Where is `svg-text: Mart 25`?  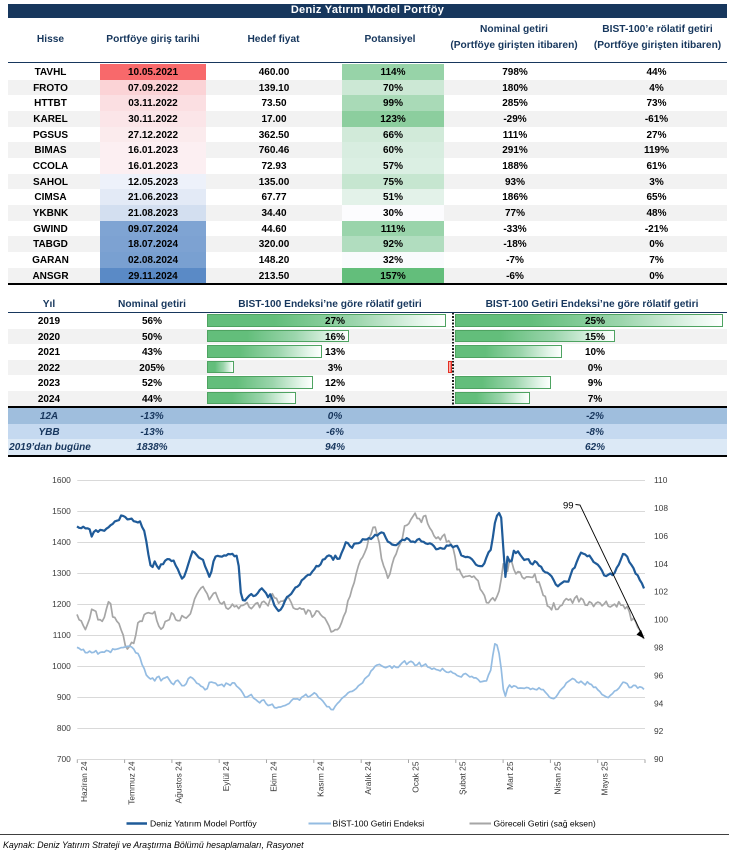
svg-text: Mart 25 is located at coordinates (510, 775).